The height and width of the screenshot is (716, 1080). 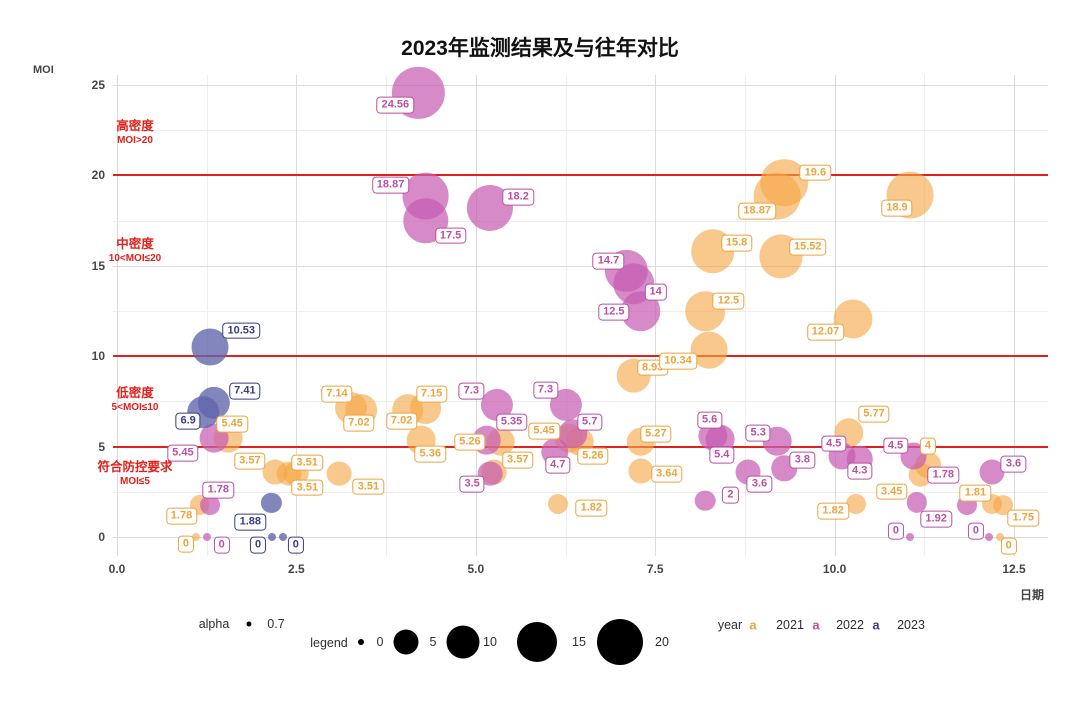 What do you see at coordinates (135, 243) in the screenshot?
I see `zone-title: 中密度` at bounding box center [135, 243].